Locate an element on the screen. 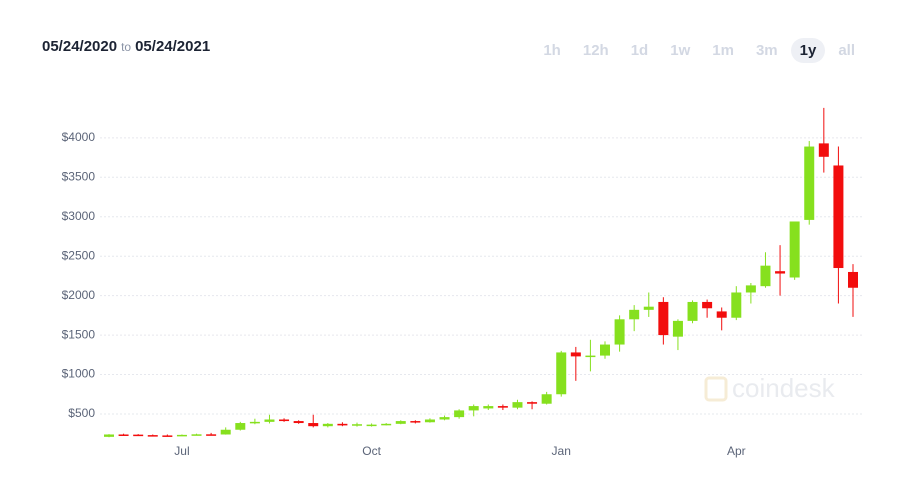 This screenshot has width=900, height=500. y-tick-label: $500 is located at coordinates (81, 413).